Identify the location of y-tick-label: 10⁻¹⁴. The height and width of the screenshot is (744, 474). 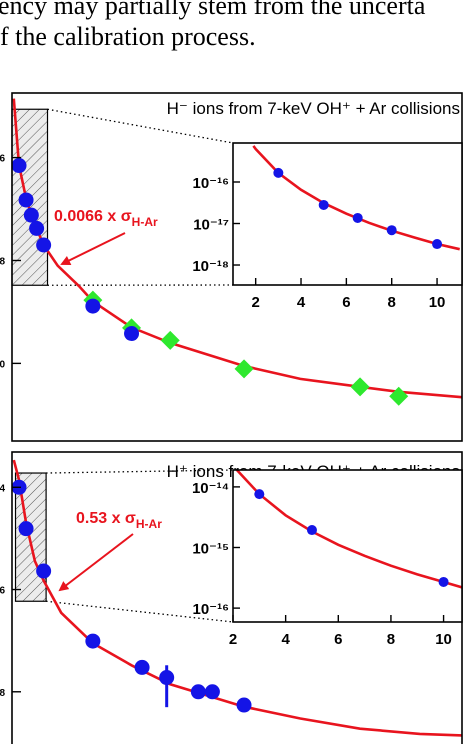
(210, 488).